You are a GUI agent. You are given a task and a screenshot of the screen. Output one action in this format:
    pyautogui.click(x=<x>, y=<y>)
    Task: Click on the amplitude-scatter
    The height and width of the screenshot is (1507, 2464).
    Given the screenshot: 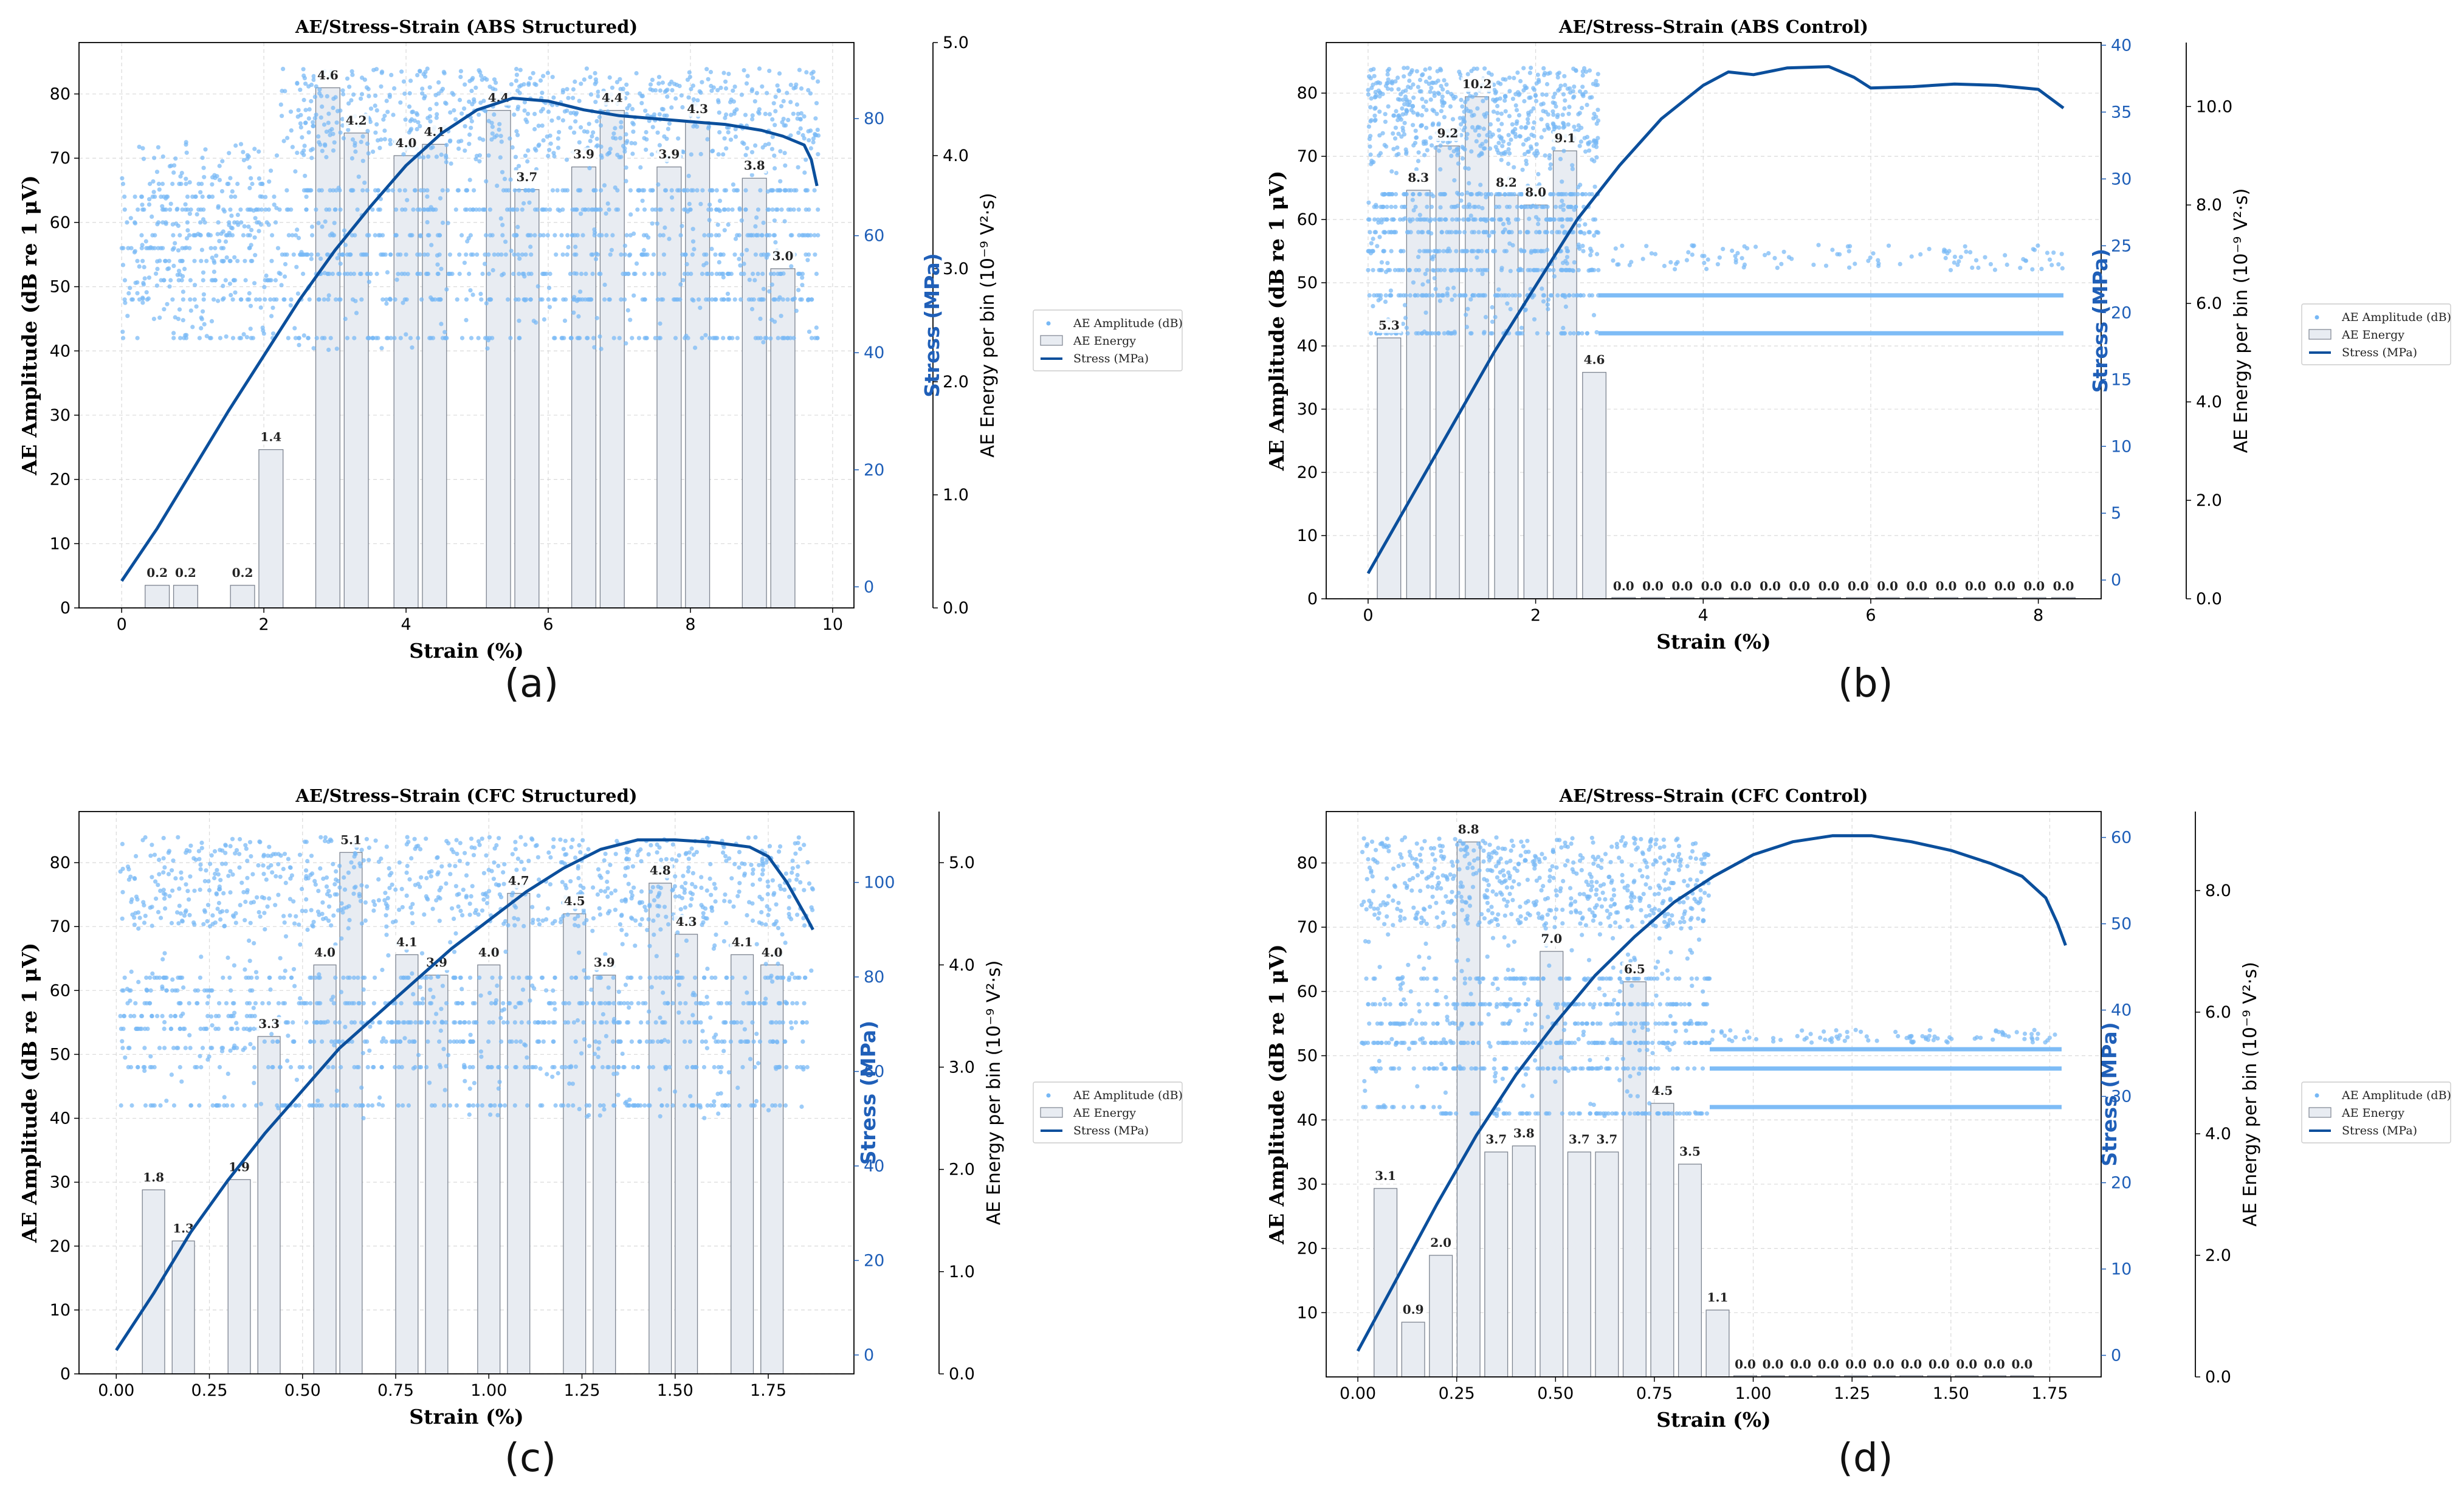 What is the action you would take?
    pyautogui.click(x=466, y=977)
    